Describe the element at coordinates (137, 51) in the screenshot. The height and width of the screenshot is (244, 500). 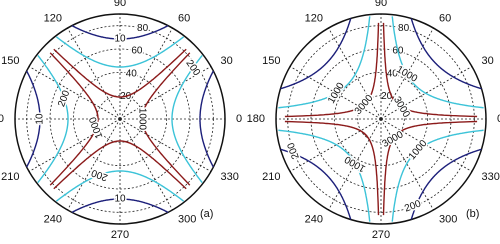
I see `r-tick-label: 60` at that location.